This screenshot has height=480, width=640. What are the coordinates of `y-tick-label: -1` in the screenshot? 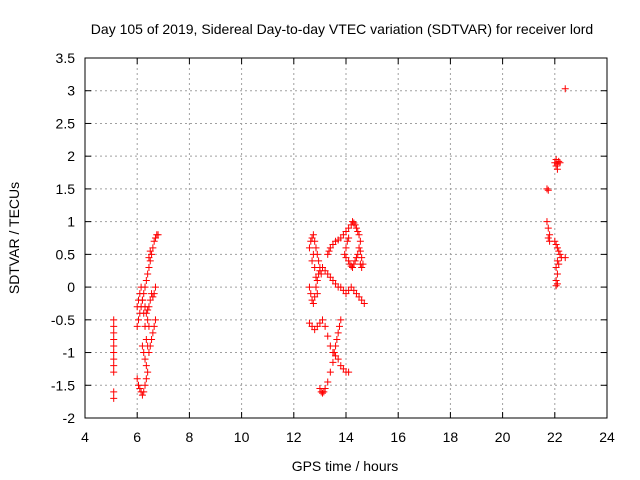 It's located at (69, 353).